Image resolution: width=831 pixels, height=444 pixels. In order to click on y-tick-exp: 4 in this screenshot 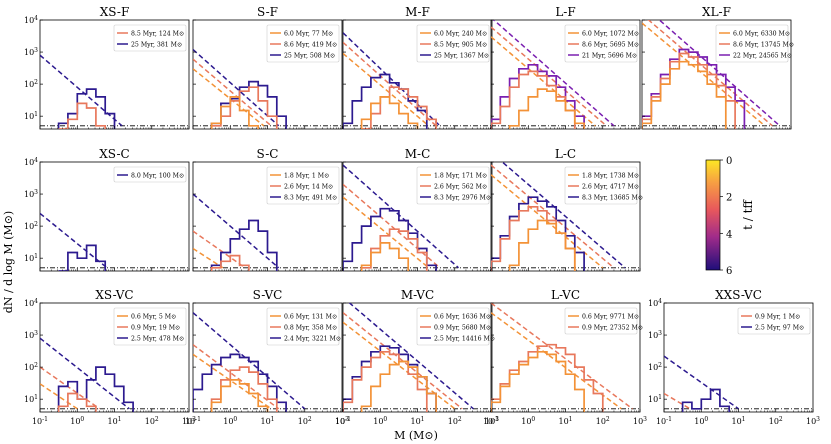, I will do `click(660, 301)`.